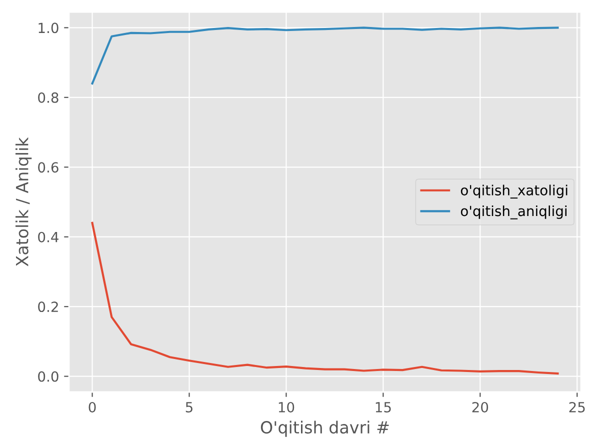  I want to click on x-tick-label: 25, so click(577, 407).